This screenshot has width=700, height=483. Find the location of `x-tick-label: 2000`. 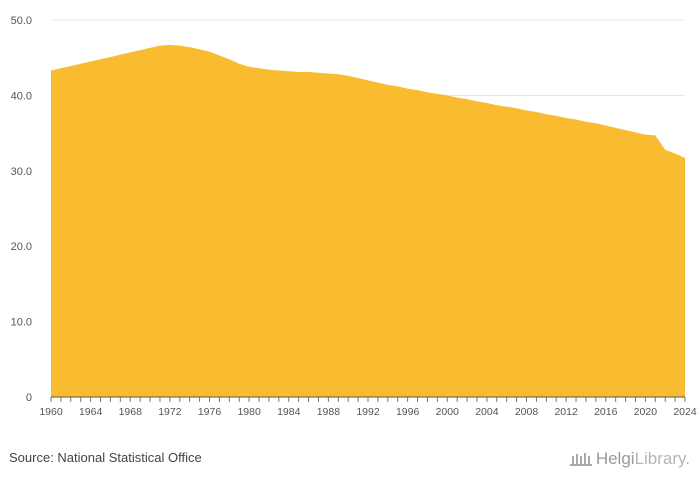

x-tick-label: 2000 is located at coordinates (448, 412).